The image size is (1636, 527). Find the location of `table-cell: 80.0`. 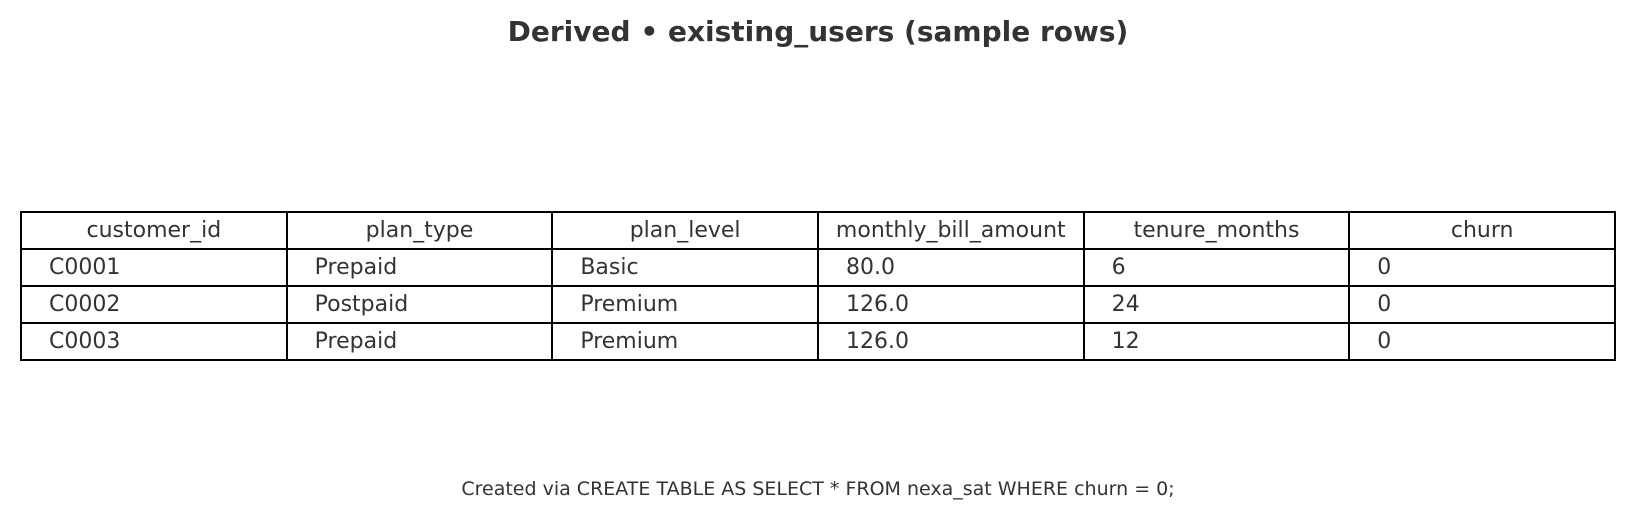

table-cell: 80.0 is located at coordinates (950, 267).